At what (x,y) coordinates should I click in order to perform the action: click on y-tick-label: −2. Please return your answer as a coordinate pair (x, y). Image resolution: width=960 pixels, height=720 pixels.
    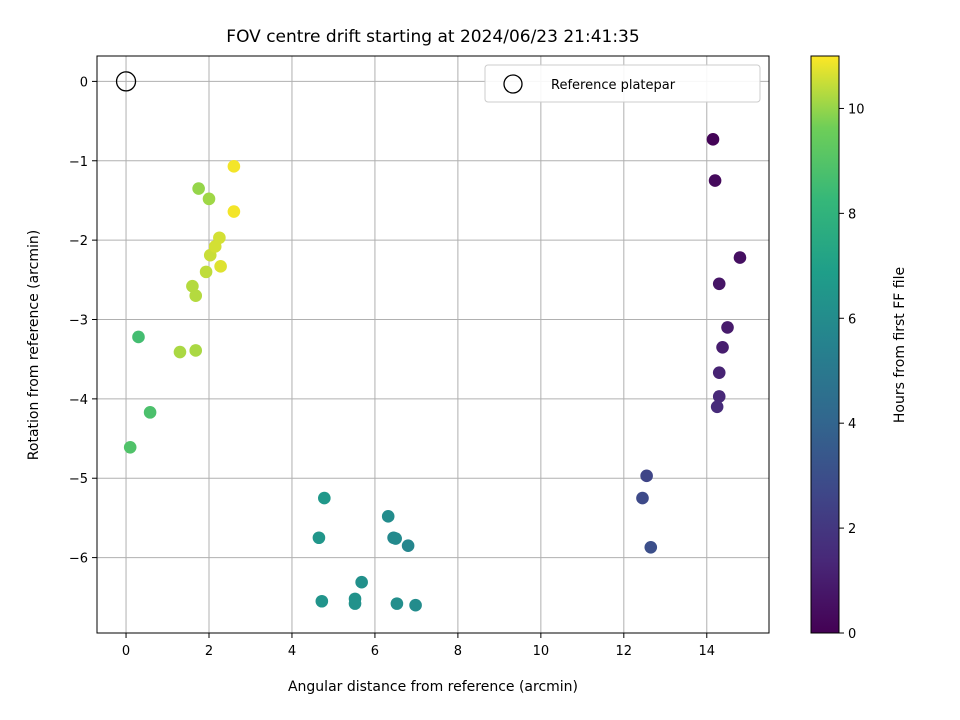
    Looking at the image, I should click on (78, 241).